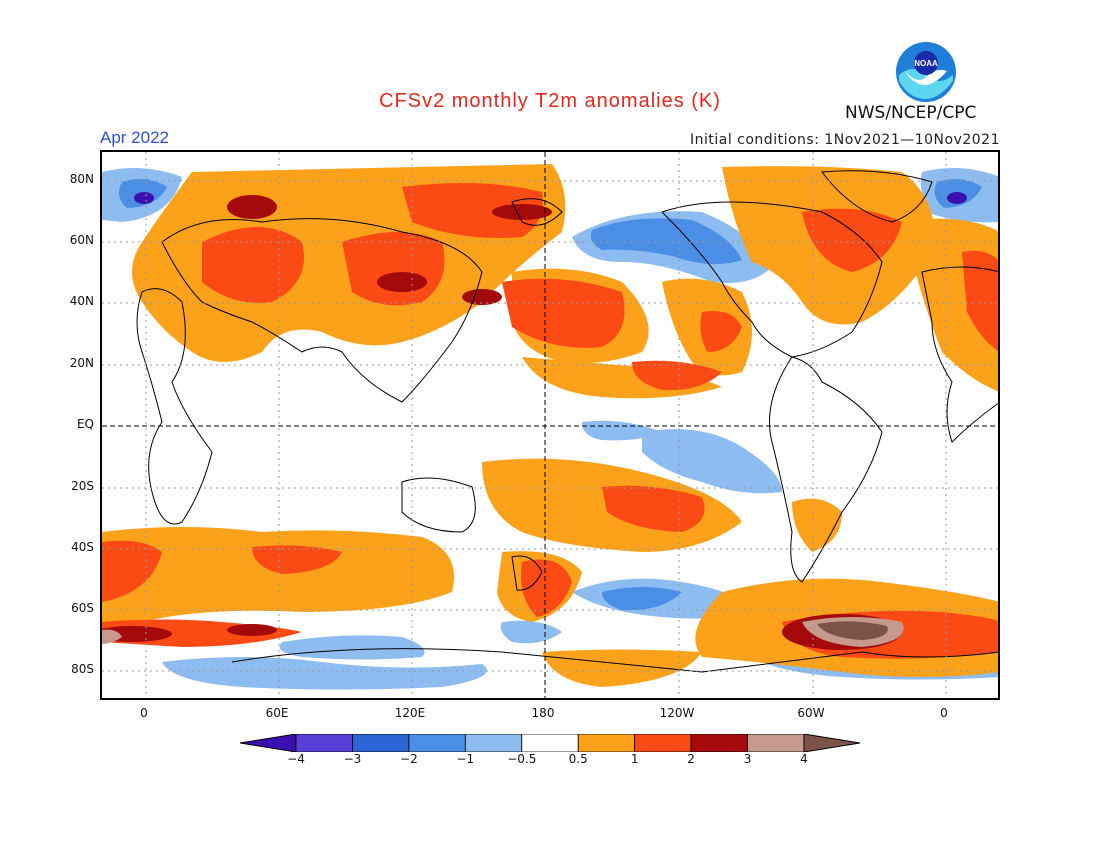 The image size is (1100, 850). I want to click on cold-deep-anomalies, so click(550, 198).